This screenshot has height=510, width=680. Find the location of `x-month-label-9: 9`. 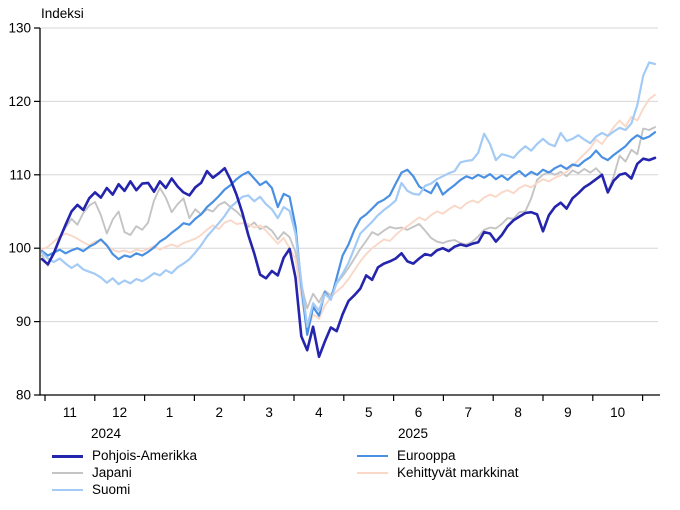

x-month-label-9: 9 is located at coordinates (568, 412).